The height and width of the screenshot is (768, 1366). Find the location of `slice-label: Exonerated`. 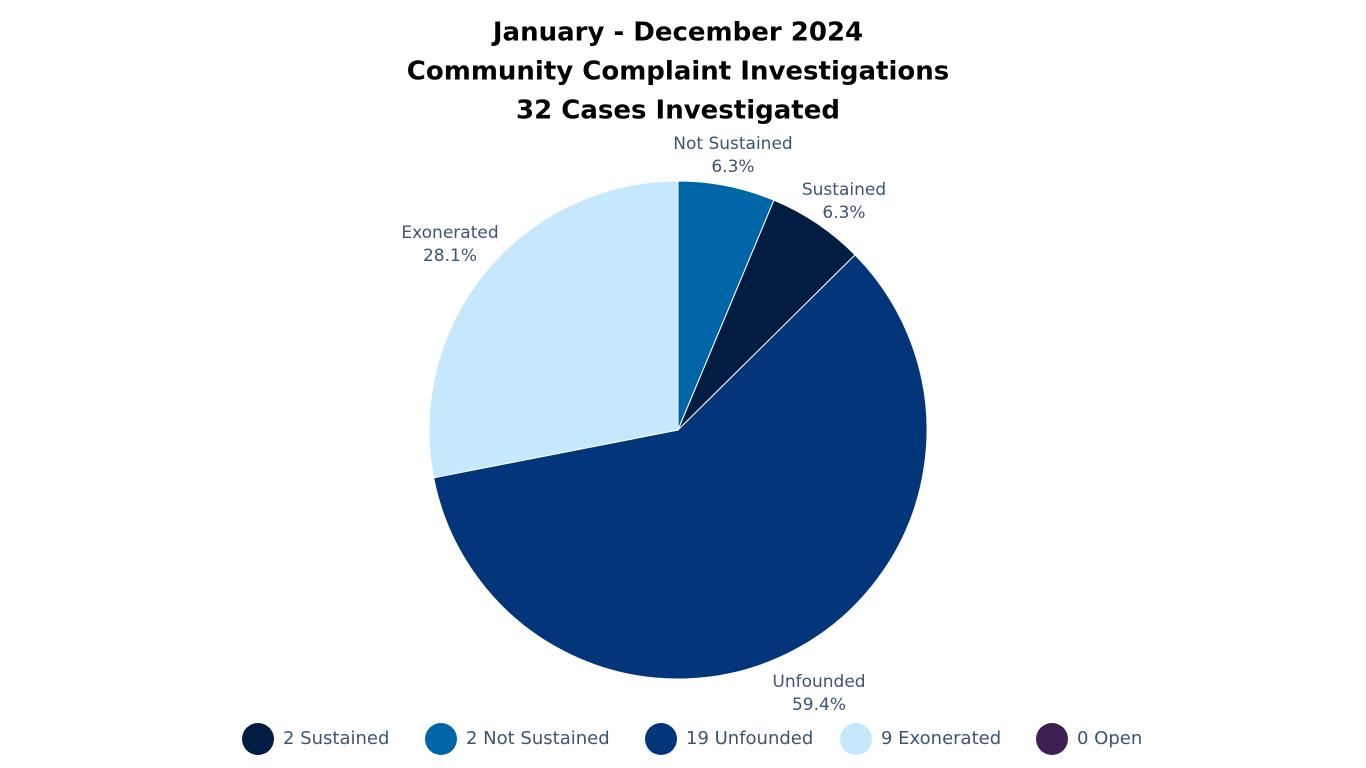

slice-label: Exonerated is located at coordinates (449, 233).